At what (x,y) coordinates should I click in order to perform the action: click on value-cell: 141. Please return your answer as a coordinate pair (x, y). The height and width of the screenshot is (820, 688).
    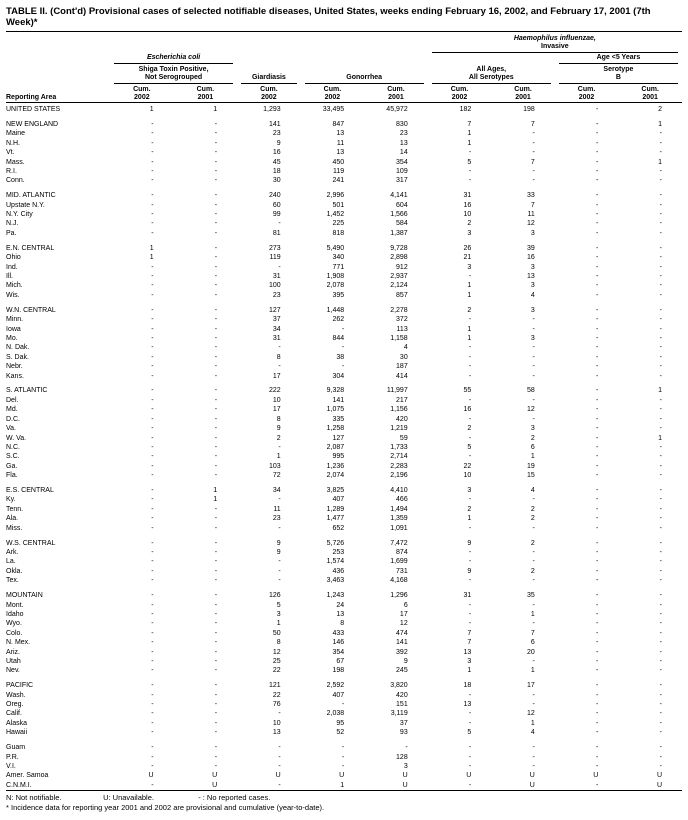
    Looking at the image, I should click on (274, 124).